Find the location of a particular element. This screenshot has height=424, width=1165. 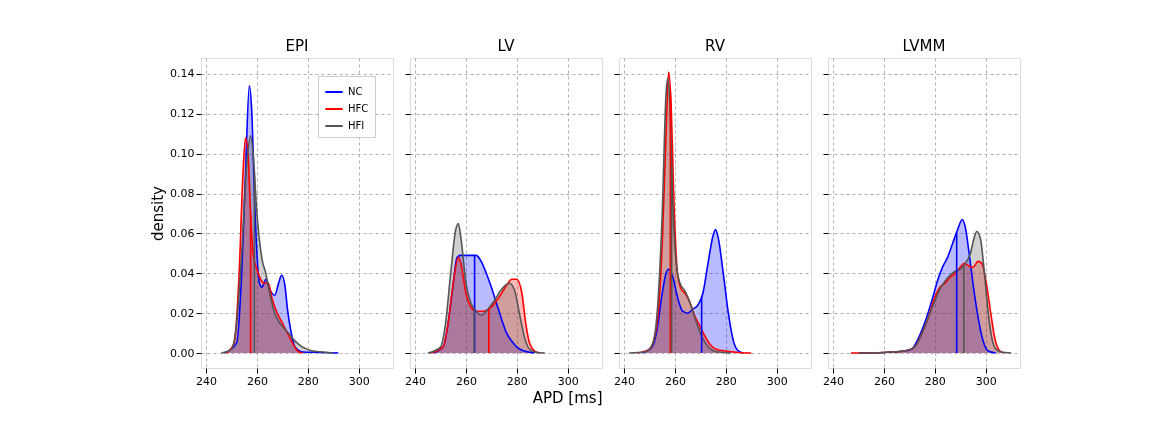

chart-title: EPI is located at coordinates (297, 46).